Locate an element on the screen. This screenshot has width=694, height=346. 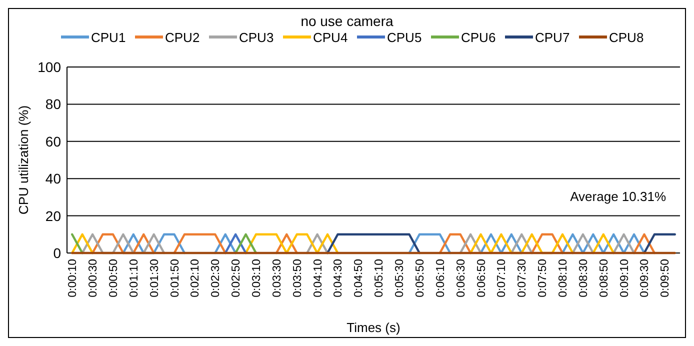
x-tick-label: 0:01:50 is located at coordinates (175, 278).